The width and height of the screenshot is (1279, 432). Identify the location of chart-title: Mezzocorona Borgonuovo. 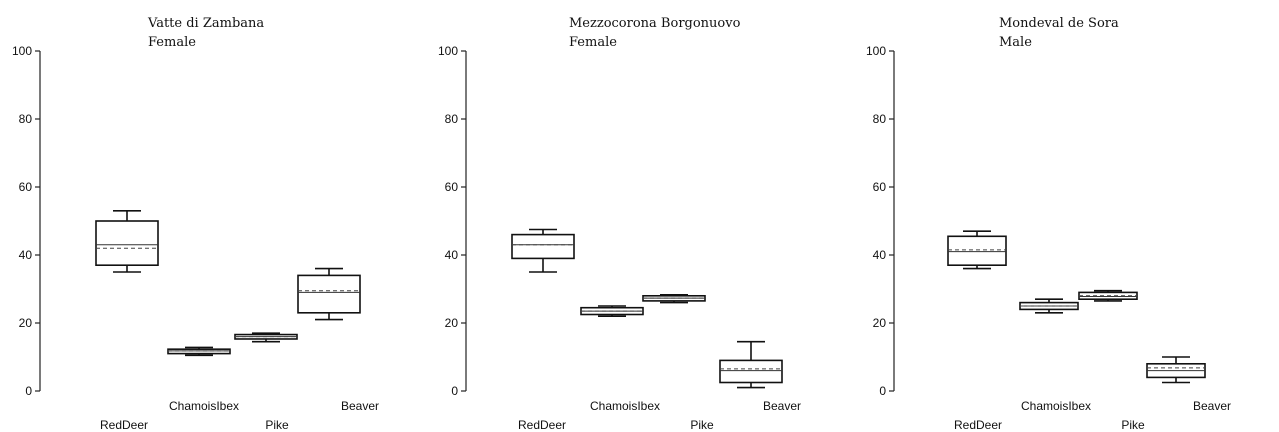
(655, 23).